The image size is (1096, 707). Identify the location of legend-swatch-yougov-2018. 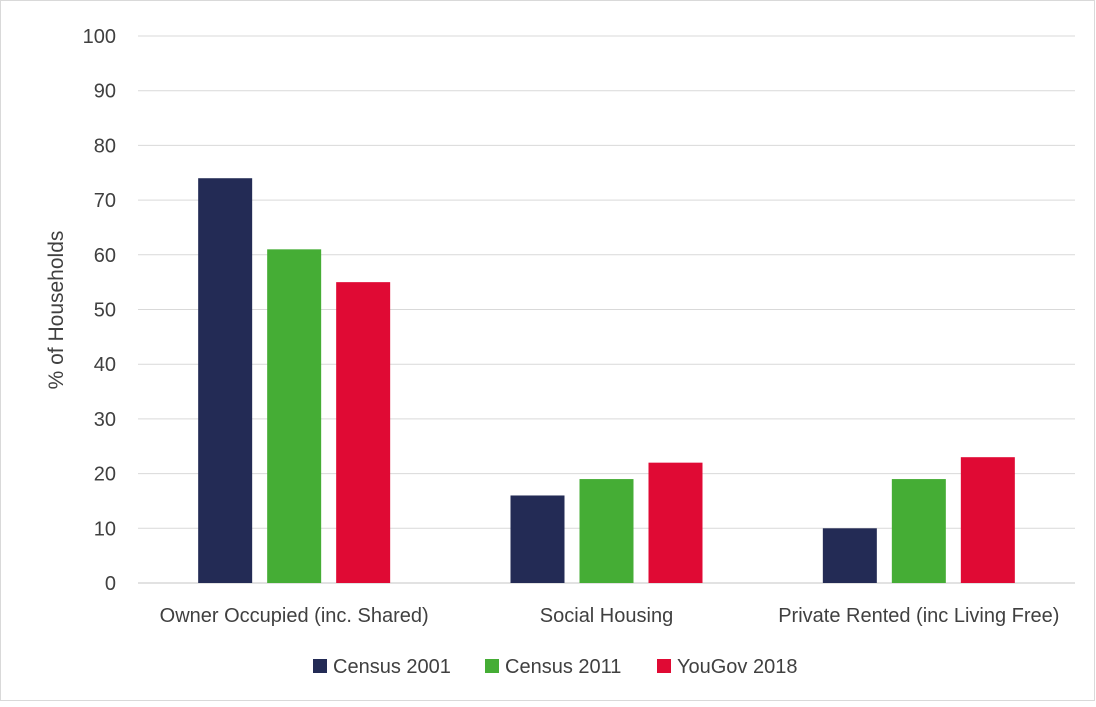
(664, 666).